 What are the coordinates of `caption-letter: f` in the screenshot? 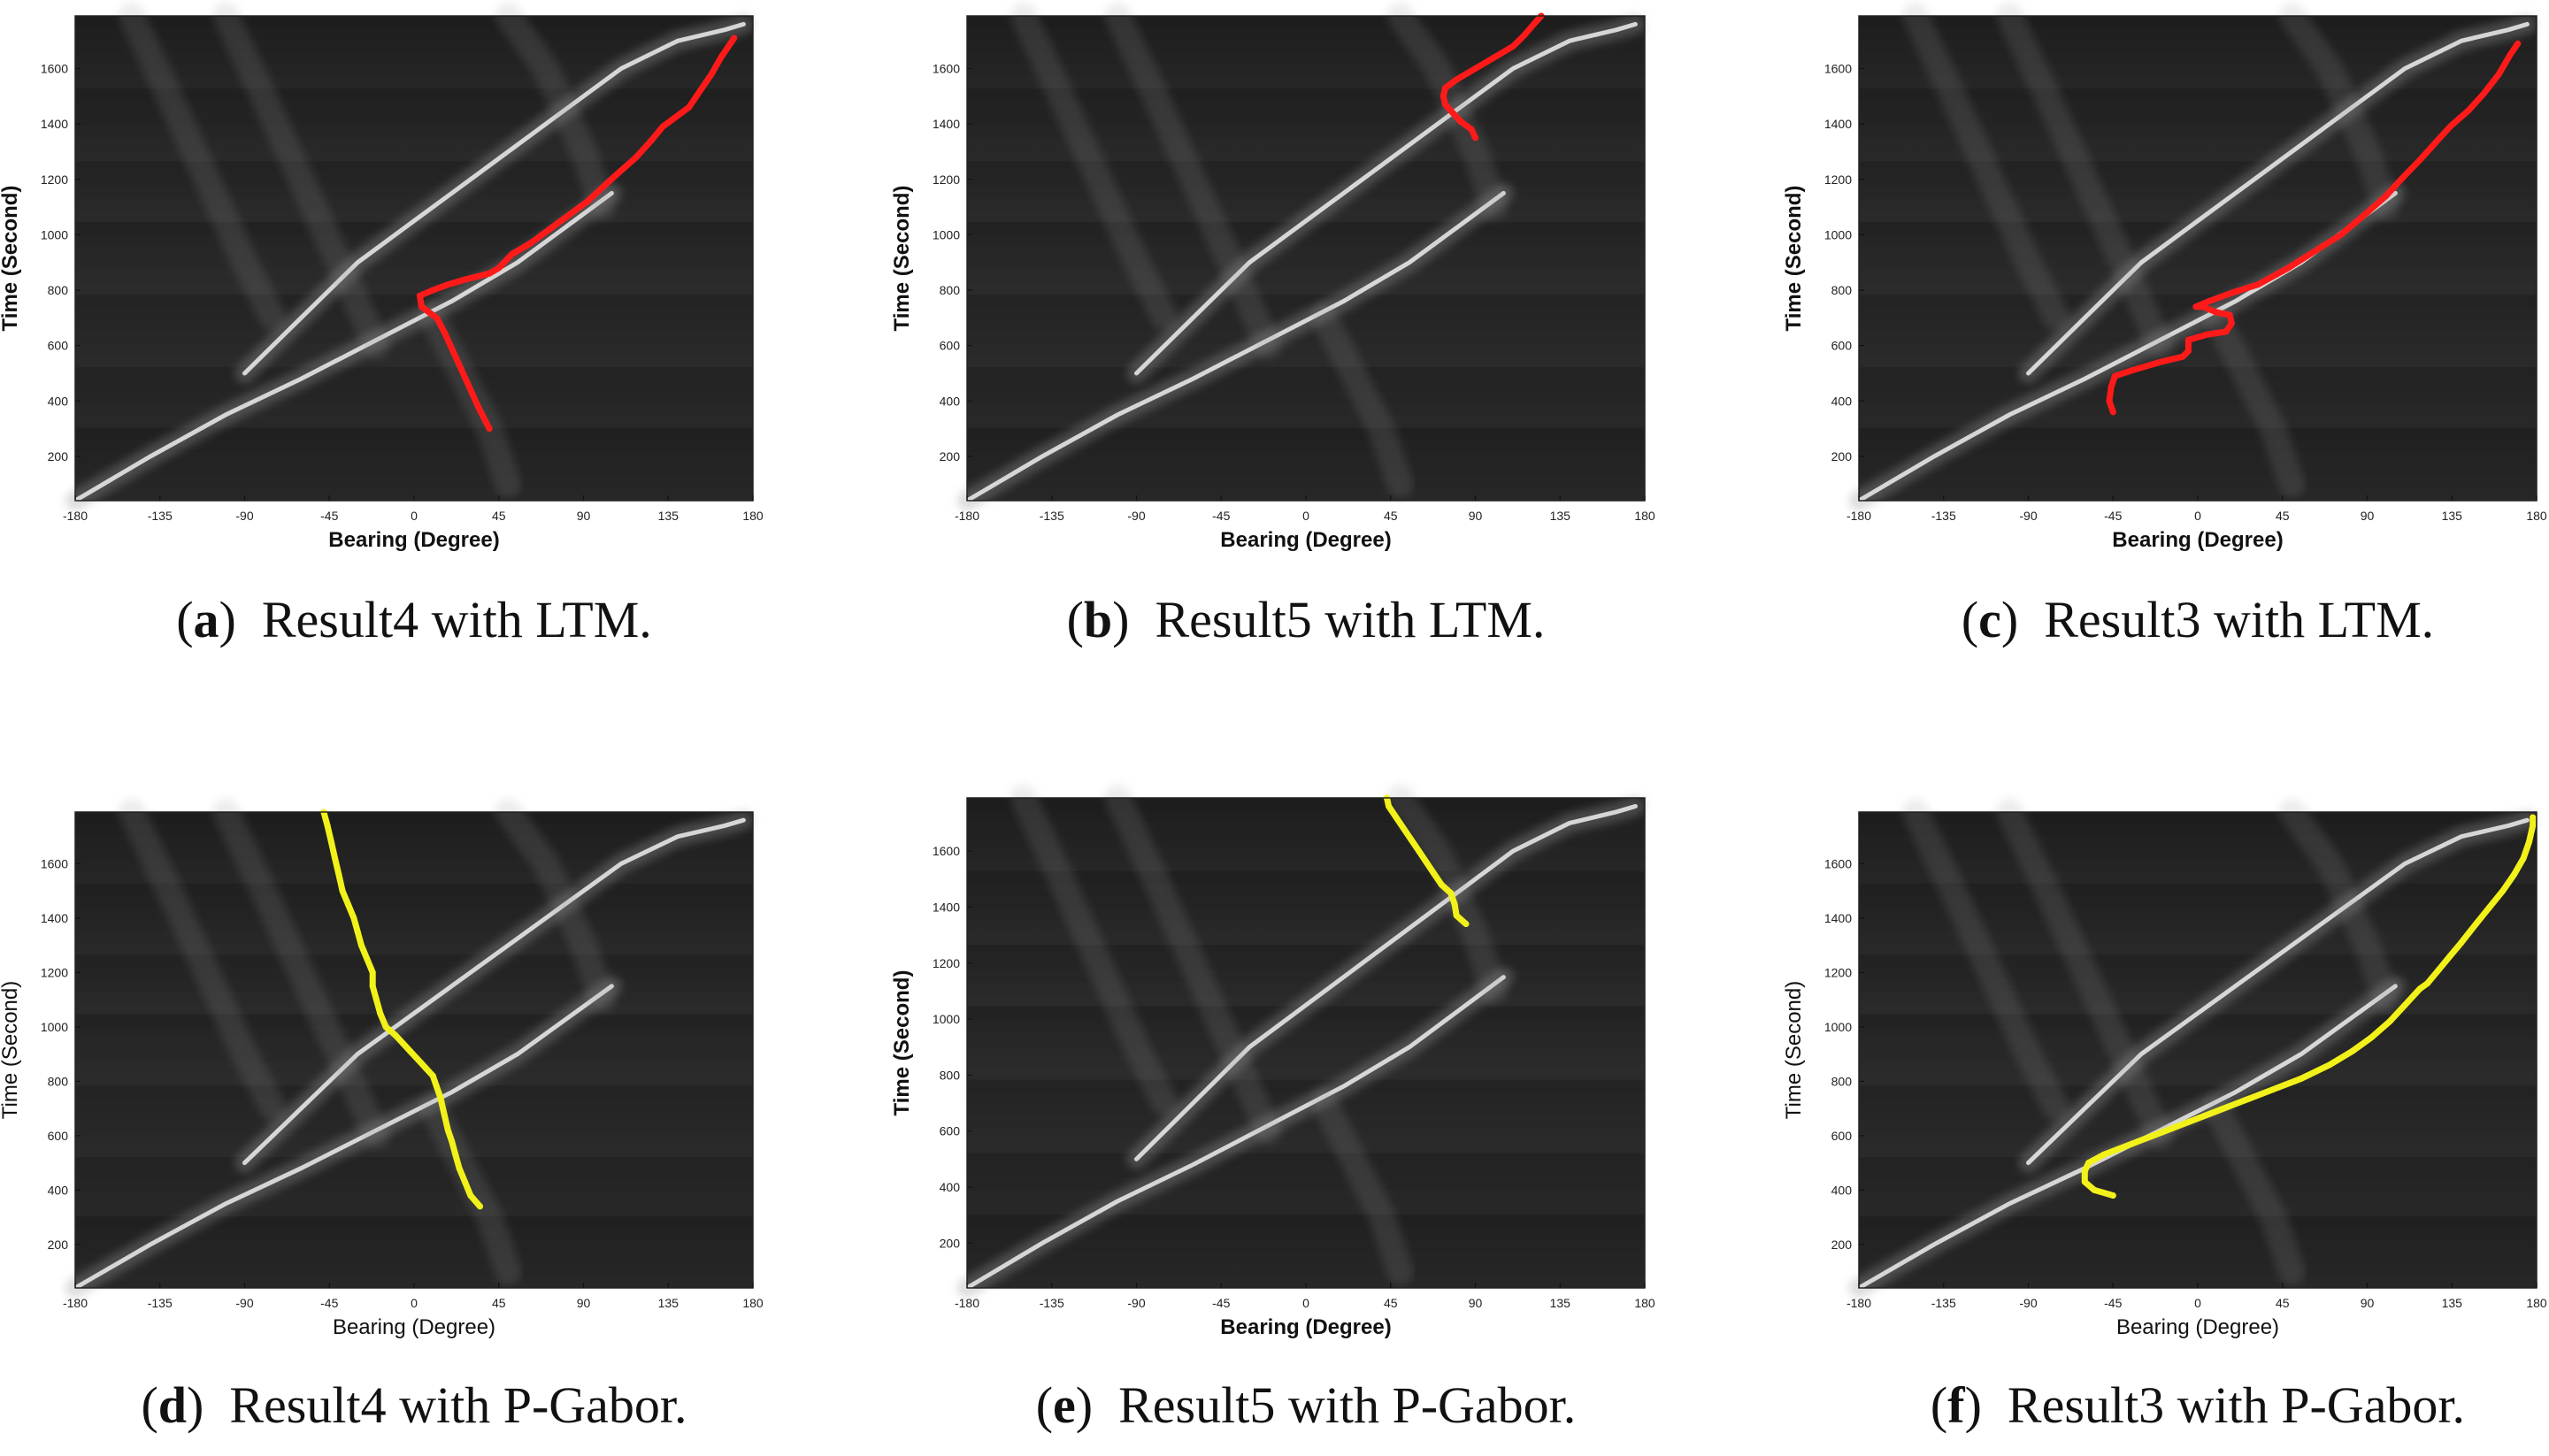 It's located at (1956, 1405).